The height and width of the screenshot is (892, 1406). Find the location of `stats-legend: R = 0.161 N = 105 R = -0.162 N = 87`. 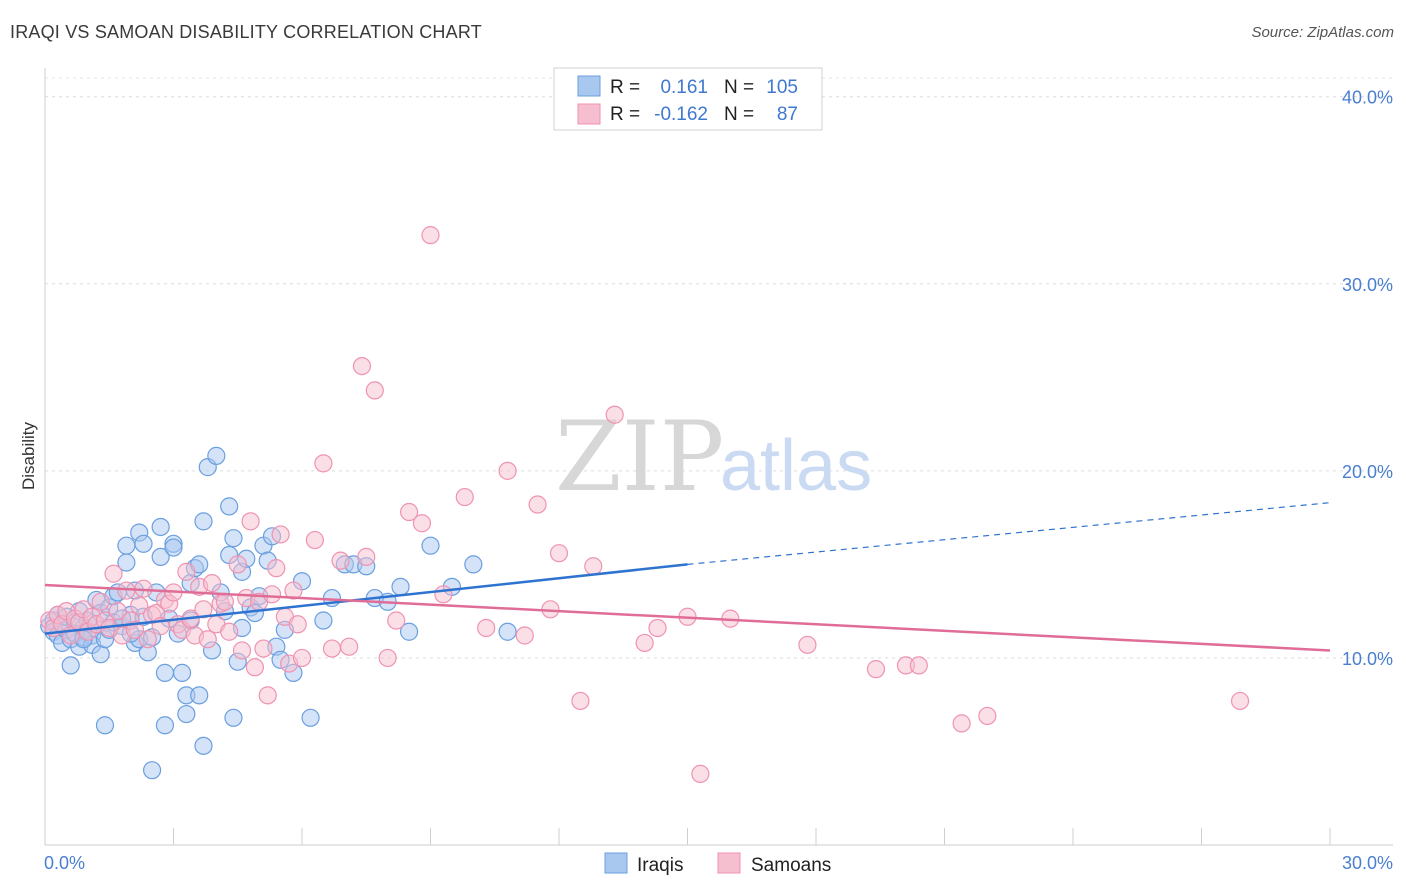

stats-legend: R = 0.161 N = 105 R = -0.162 N = 87 is located at coordinates (688, 99).